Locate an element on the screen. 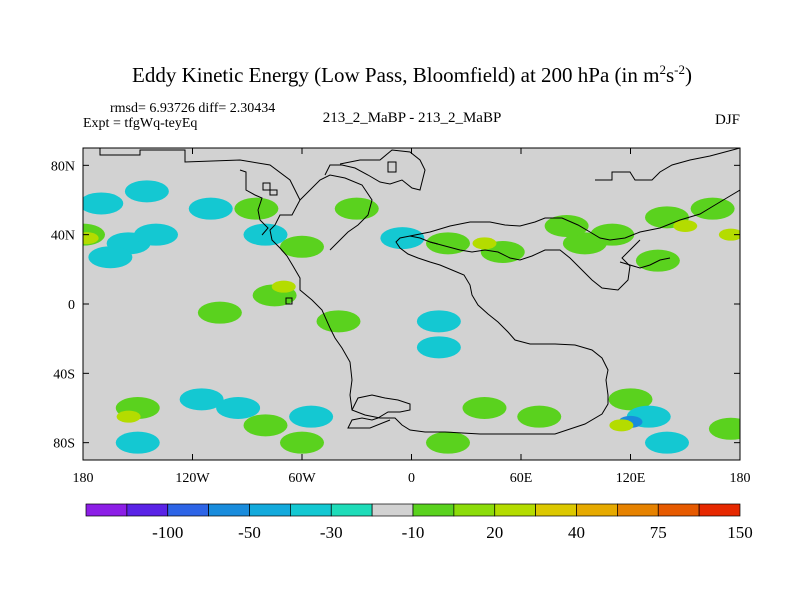 This screenshot has width=800, height=600. x-tick-label: 120E is located at coordinates (631, 478).